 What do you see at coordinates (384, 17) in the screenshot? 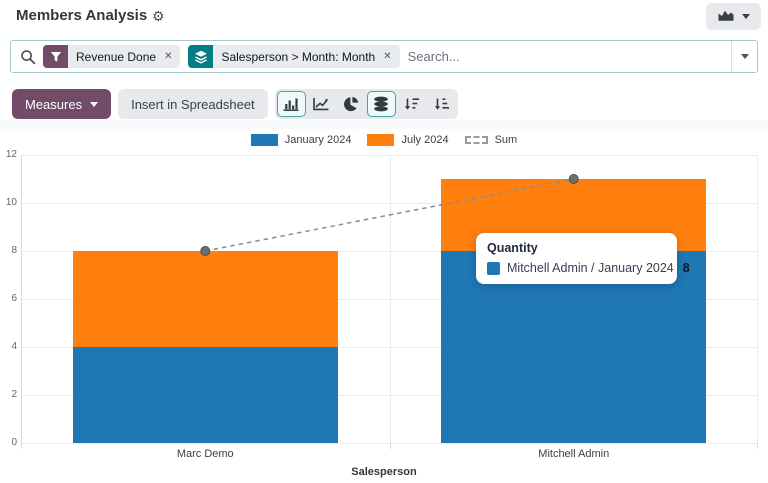
I see `header: Members Analysis ⚙` at bounding box center [384, 17].